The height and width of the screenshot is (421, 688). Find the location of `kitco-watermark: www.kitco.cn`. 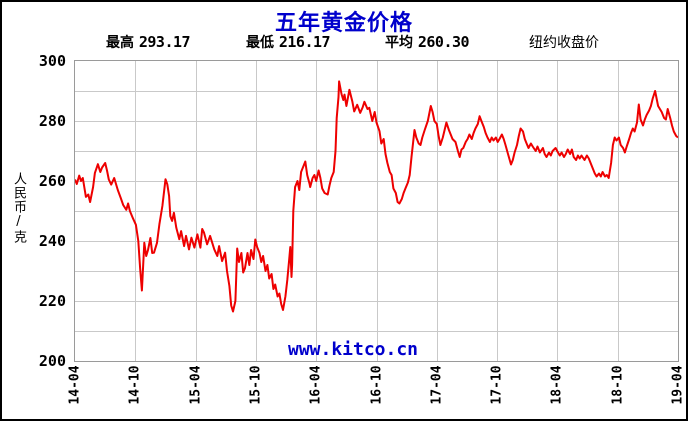

kitco-watermark: www.kitco.cn is located at coordinates (353, 349).